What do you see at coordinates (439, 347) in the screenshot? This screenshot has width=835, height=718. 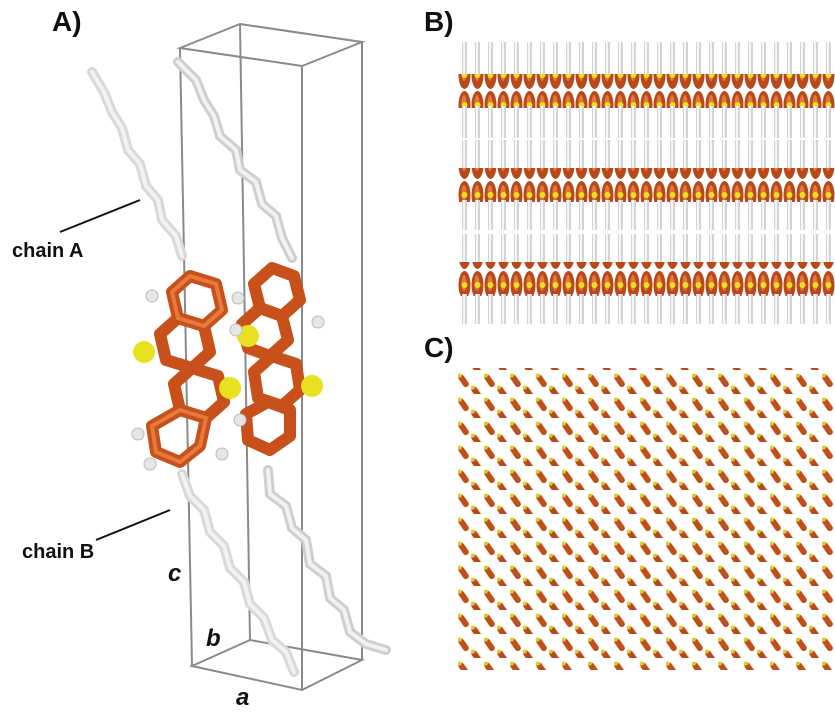 I see `panel-label-c: C)` at bounding box center [439, 347].